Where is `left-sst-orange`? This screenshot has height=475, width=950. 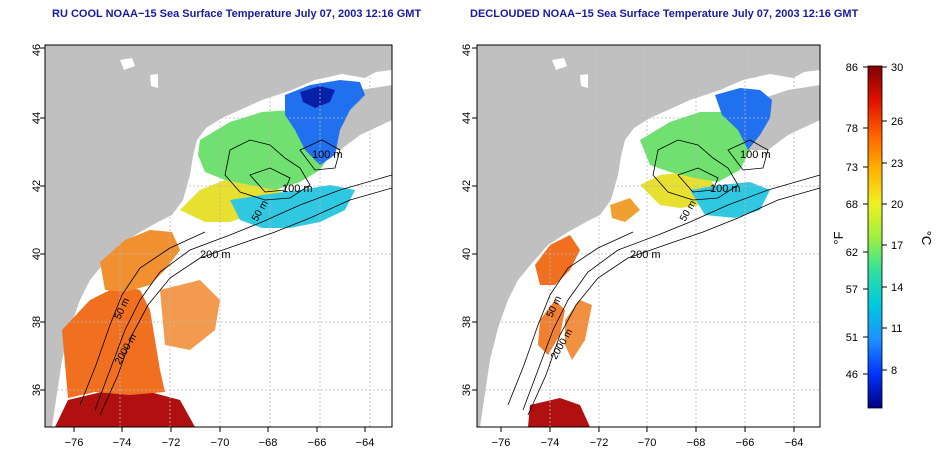 left-sst-orange is located at coordinates (113, 341).